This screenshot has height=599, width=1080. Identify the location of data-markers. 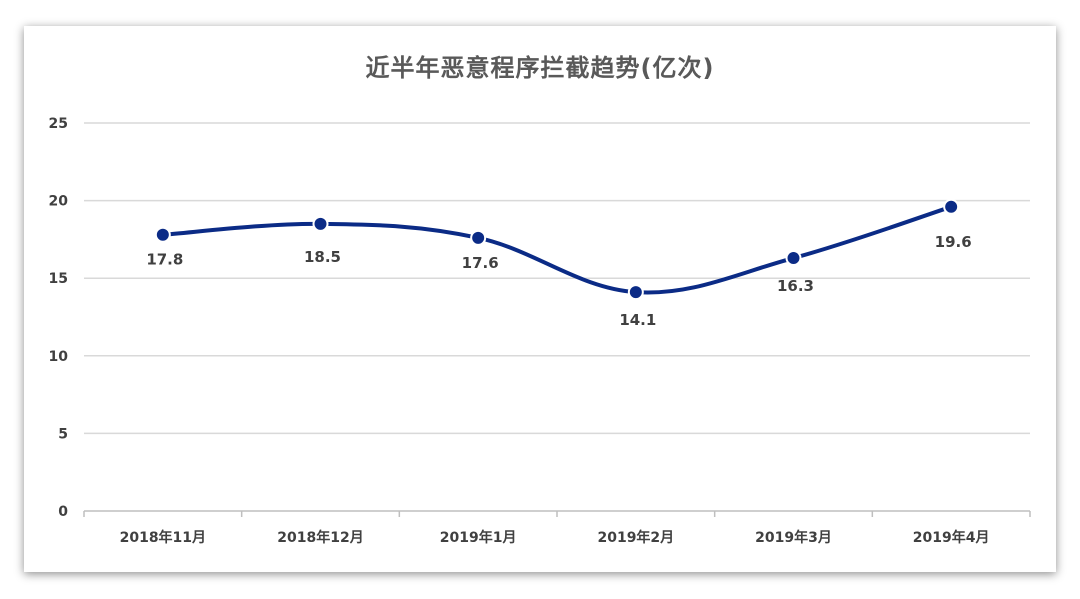
(557, 249).